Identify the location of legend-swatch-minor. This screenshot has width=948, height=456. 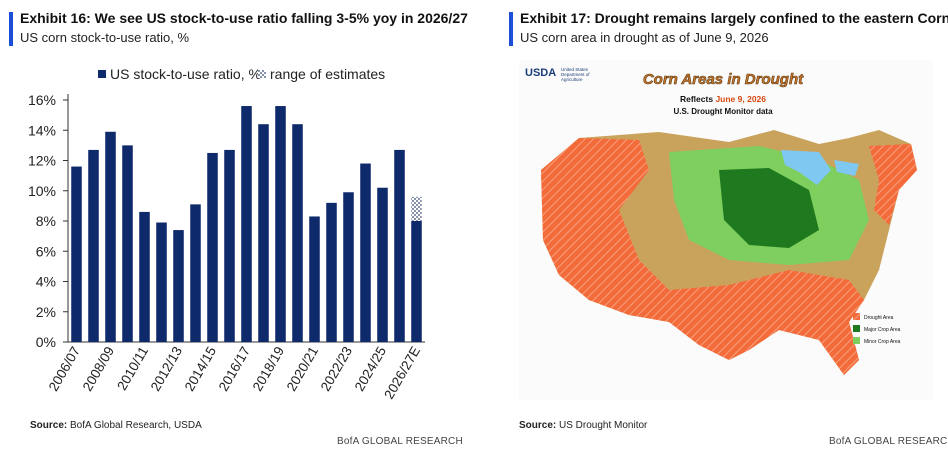
(856, 340).